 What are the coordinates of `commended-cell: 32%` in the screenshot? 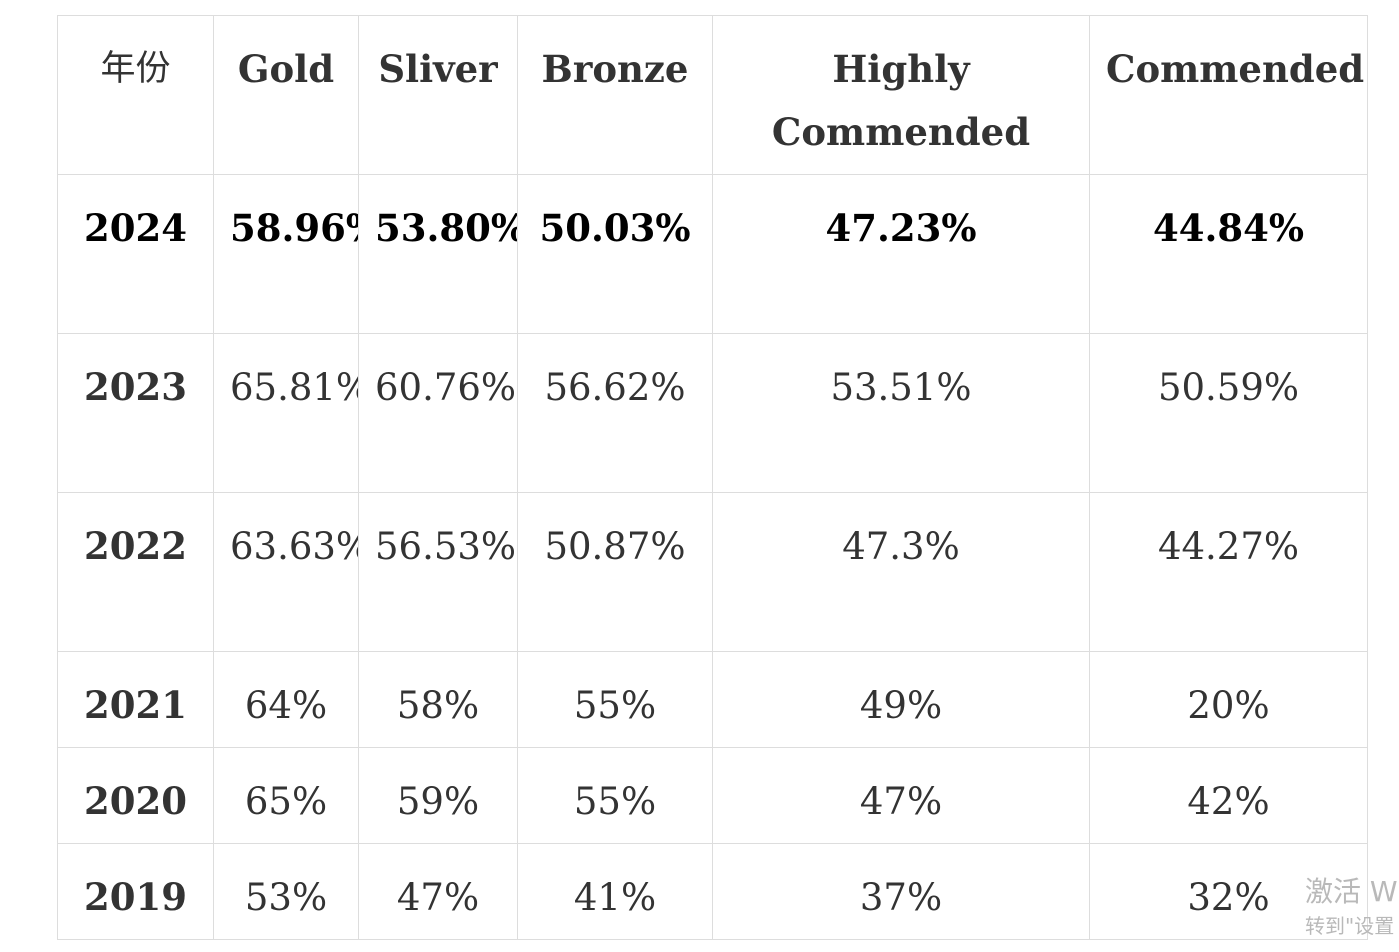 It's located at (1228, 891).